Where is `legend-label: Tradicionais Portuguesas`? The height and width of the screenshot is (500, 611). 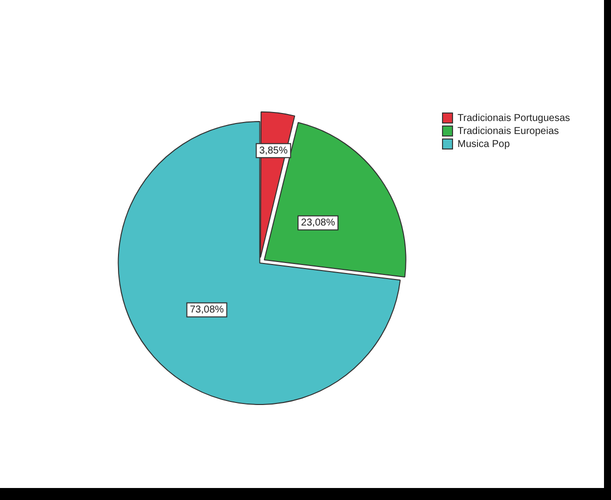
legend-label: Tradicionais Portuguesas is located at coordinates (514, 118).